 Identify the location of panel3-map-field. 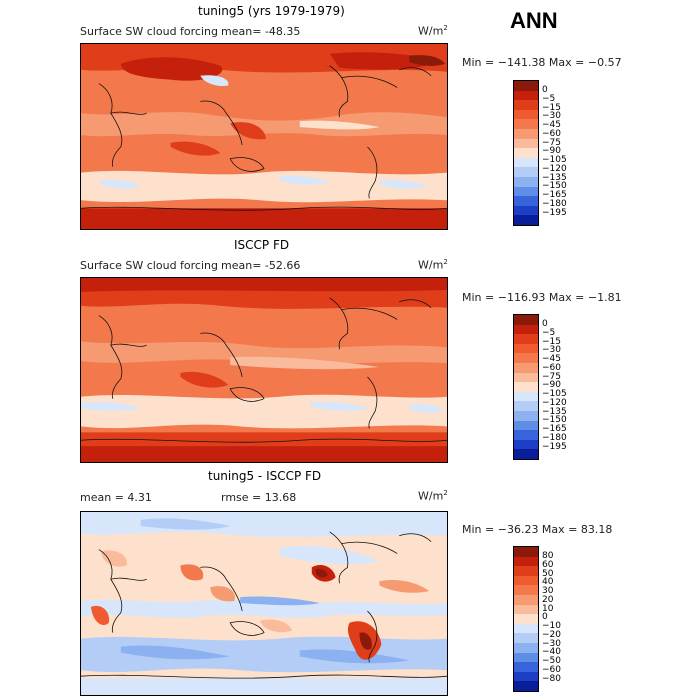
(264, 603).